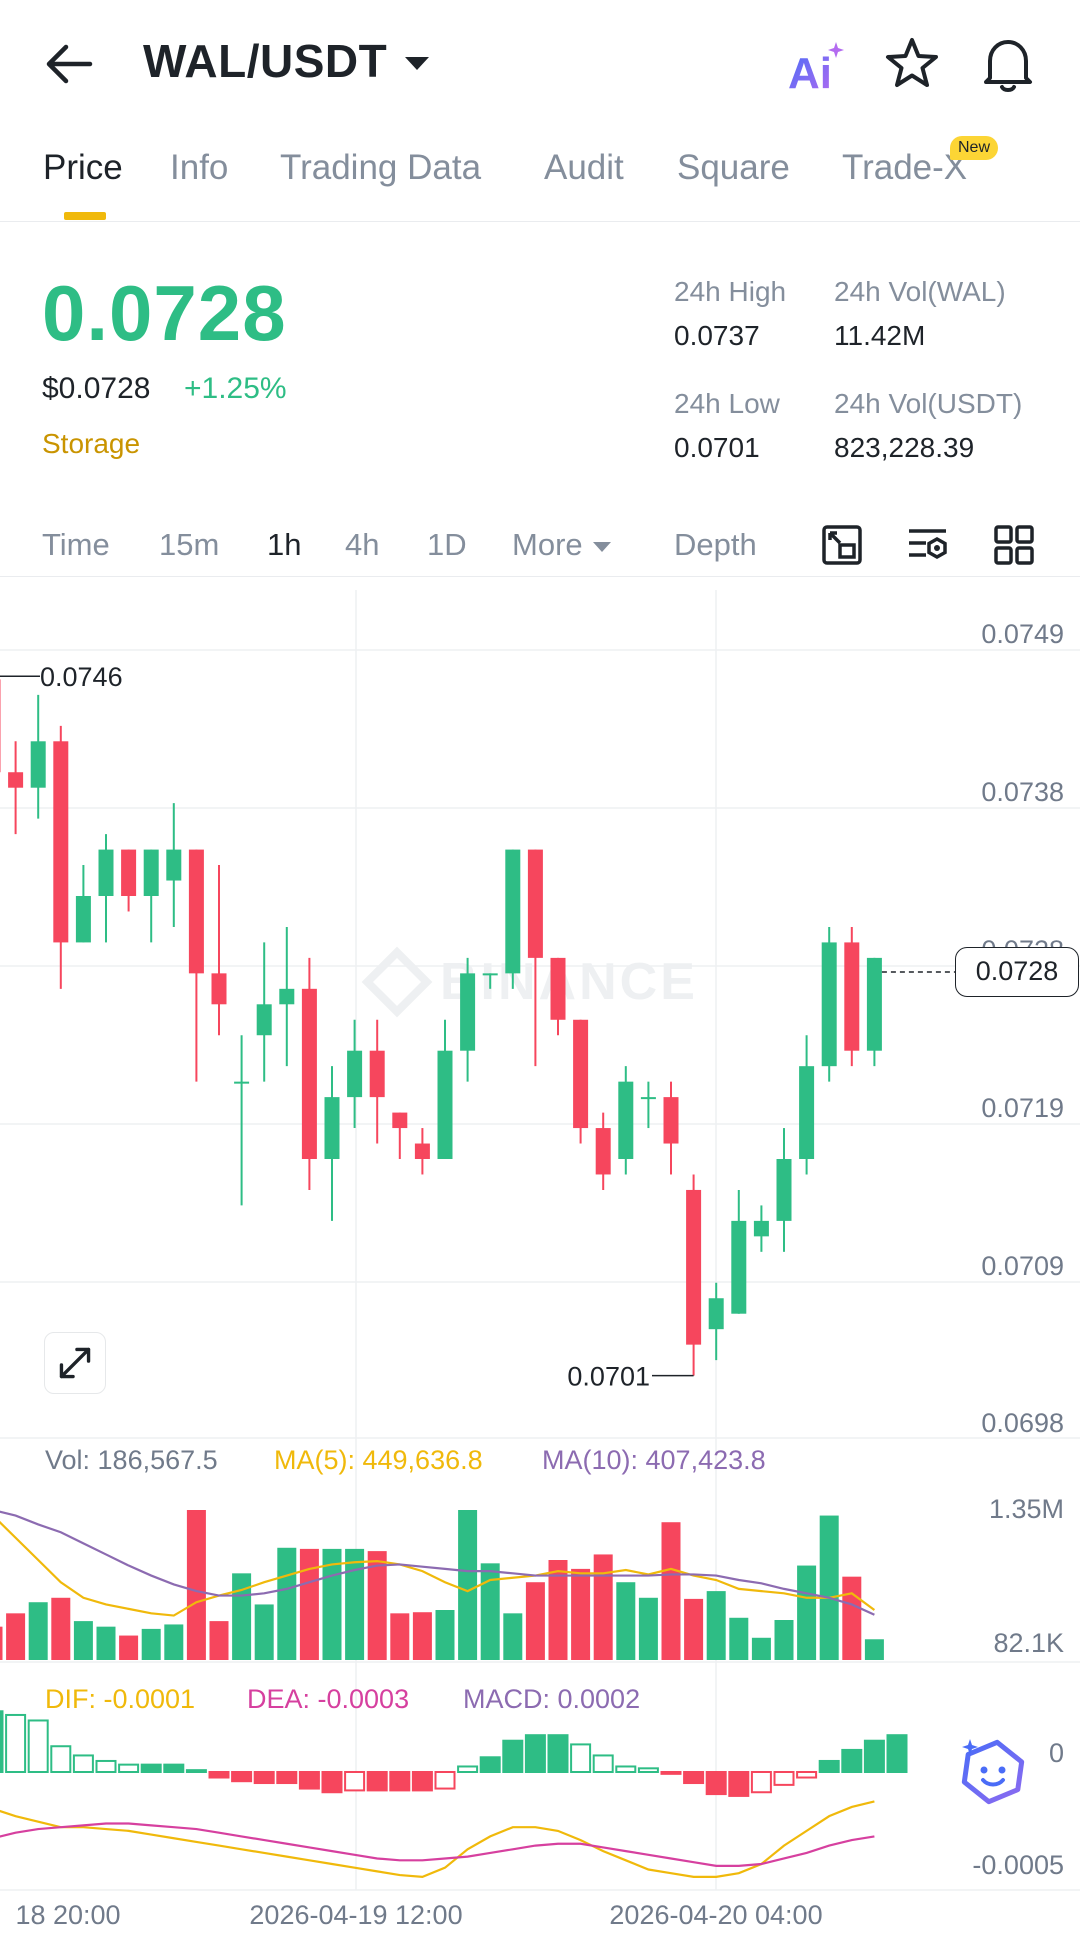 Image resolution: width=1080 pixels, height=1936 pixels. What do you see at coordinates (328, 1699) in the screenshot?
I see `dea-legend: DEA: -0.0003` at bounding box center [328, 1699].